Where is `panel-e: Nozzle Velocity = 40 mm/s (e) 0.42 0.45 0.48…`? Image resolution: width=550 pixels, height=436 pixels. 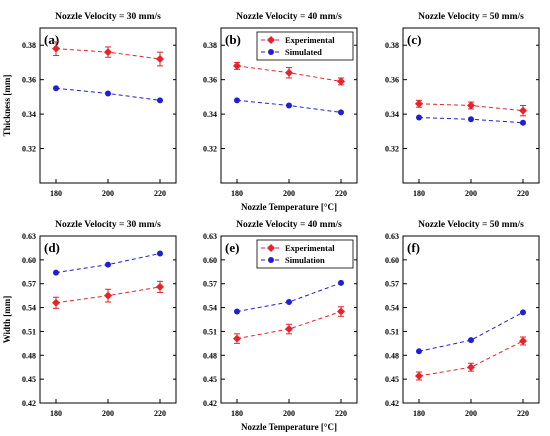
panel-e: Nozzle Velocity = 40 mm/s (e) 0.42 0.45 0.48… is located at coordinates (280, 326).